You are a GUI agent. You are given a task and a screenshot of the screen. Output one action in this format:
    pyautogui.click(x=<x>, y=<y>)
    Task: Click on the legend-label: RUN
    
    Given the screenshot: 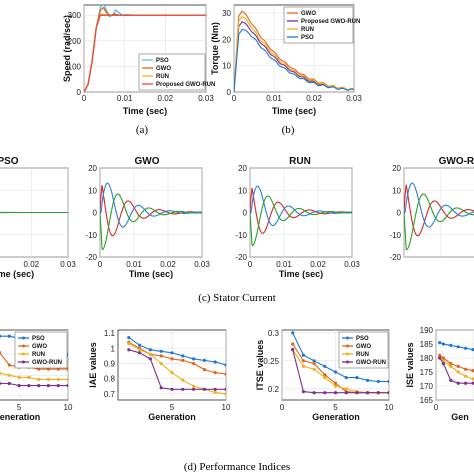 What is the action you would take?
    pyautogui.click(x=38, y=355)
    